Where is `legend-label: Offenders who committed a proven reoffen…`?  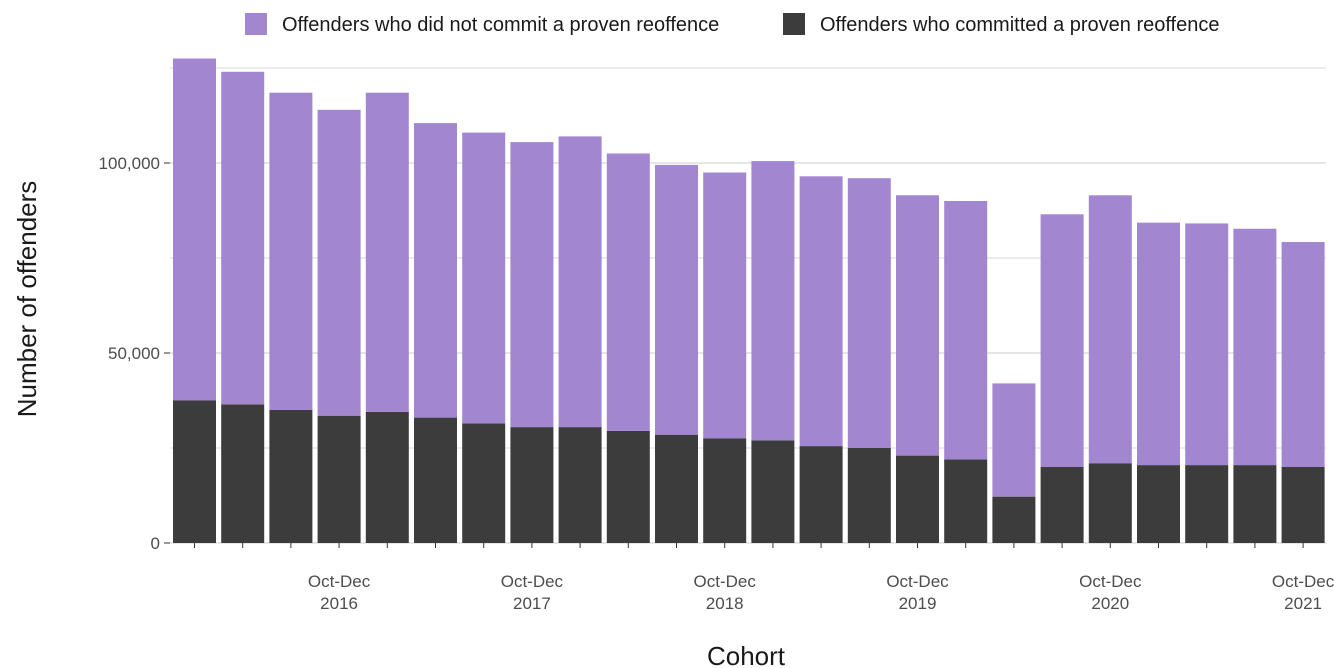 legend-label: Offenders who committed a proven reoffen… is located at coordinates (1019, 25).